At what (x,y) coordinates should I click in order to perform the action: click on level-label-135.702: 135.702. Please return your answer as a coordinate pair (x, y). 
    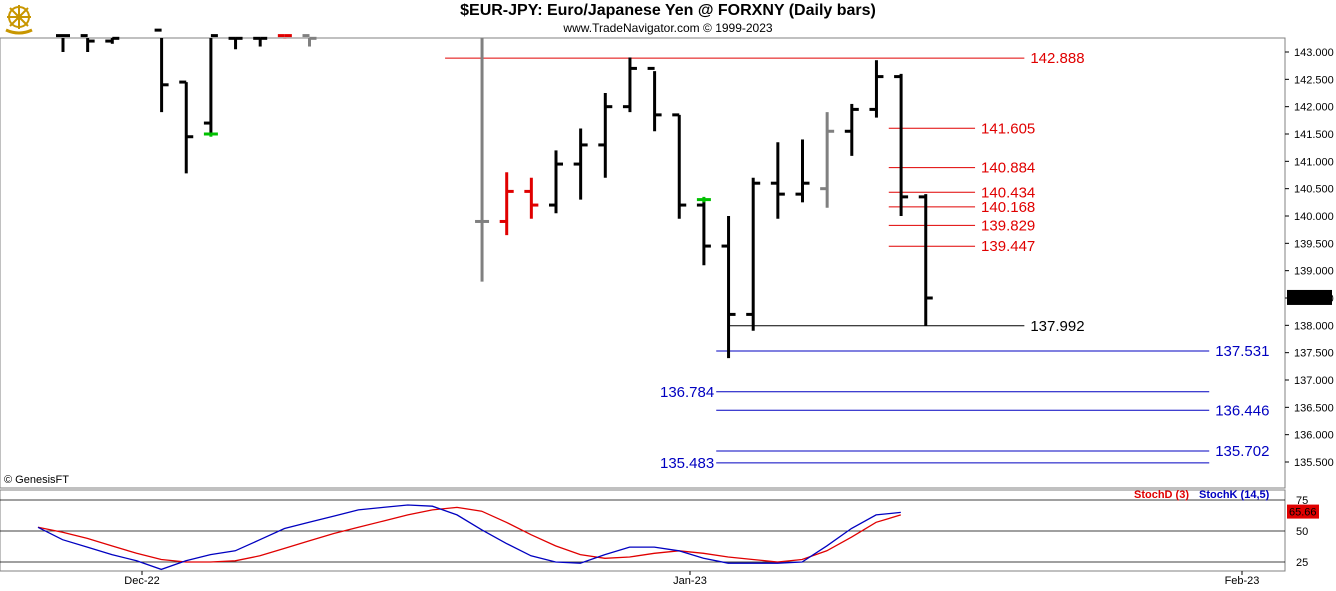
    Looking at the image, I should click on (1242, 451).